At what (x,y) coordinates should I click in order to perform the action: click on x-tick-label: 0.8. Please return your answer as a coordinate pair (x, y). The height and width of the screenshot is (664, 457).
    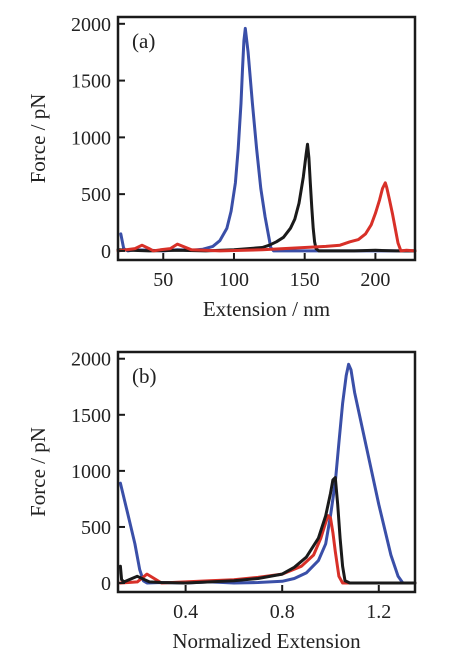
    Looking at the image, I should click on (282, 612).